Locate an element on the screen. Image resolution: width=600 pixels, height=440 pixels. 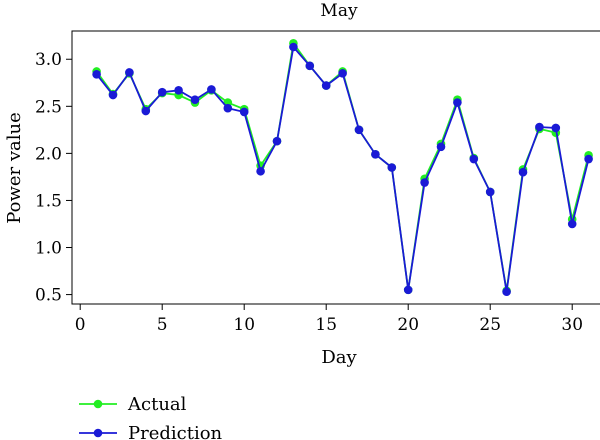
y-tick-label: 3.0 is located at coordinates (48, 60).